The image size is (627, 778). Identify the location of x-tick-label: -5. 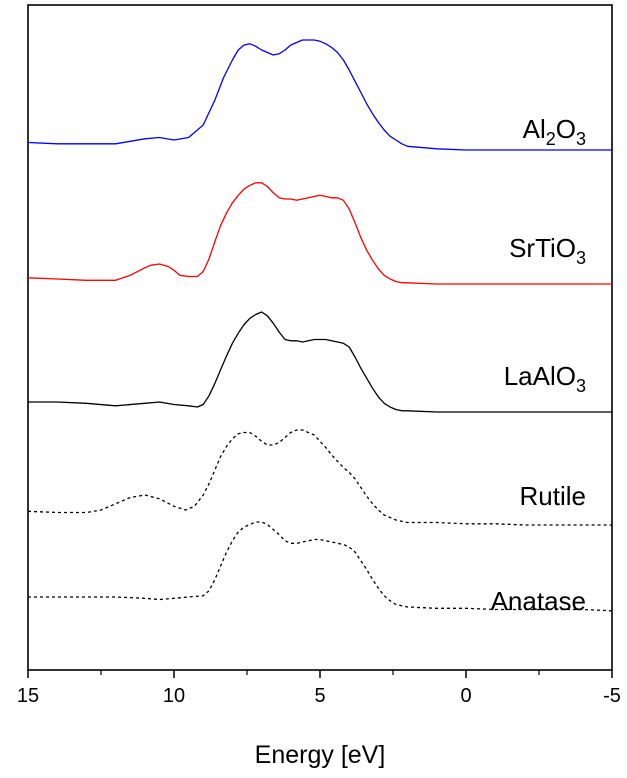
(612, 696).